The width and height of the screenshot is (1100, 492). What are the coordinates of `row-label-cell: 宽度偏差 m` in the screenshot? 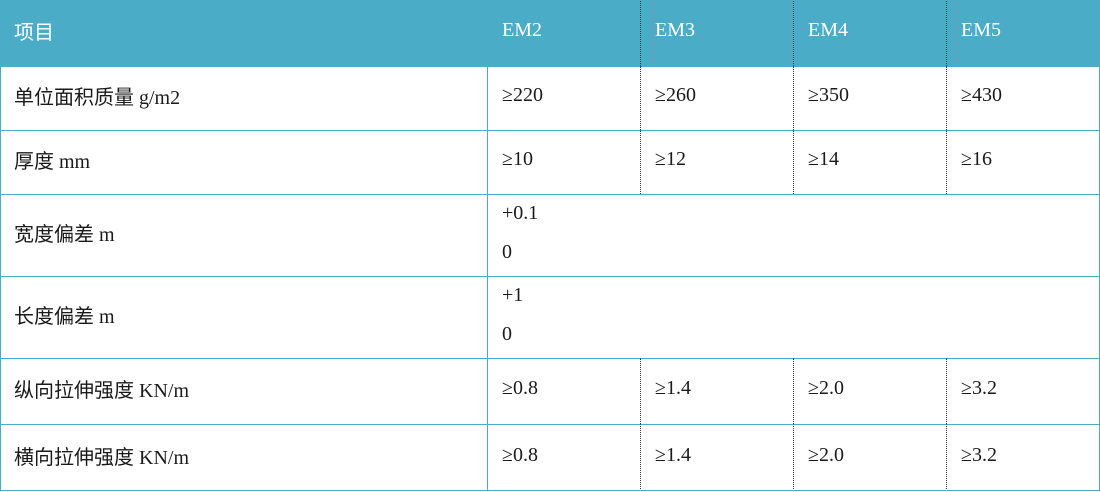 It's located at (243, 235).